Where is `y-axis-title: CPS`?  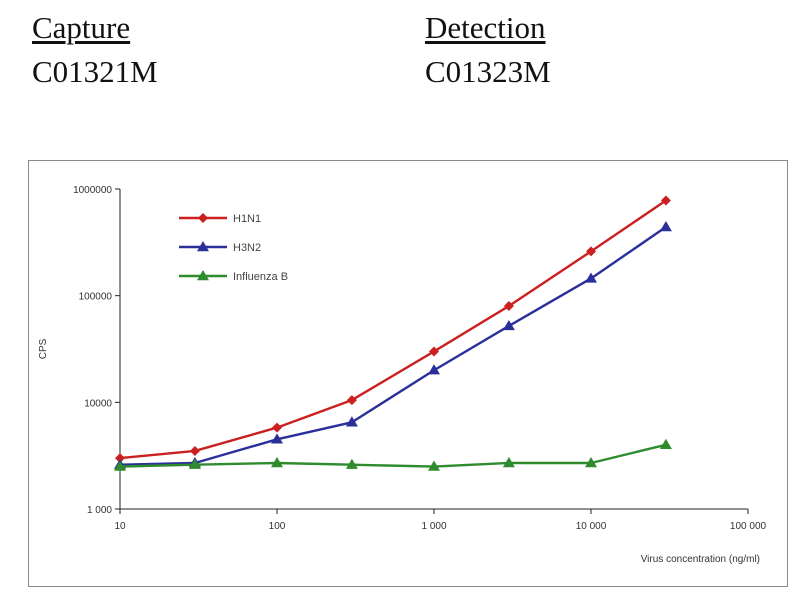 y-axis-title: CPS is located at coordinates (43, 348).